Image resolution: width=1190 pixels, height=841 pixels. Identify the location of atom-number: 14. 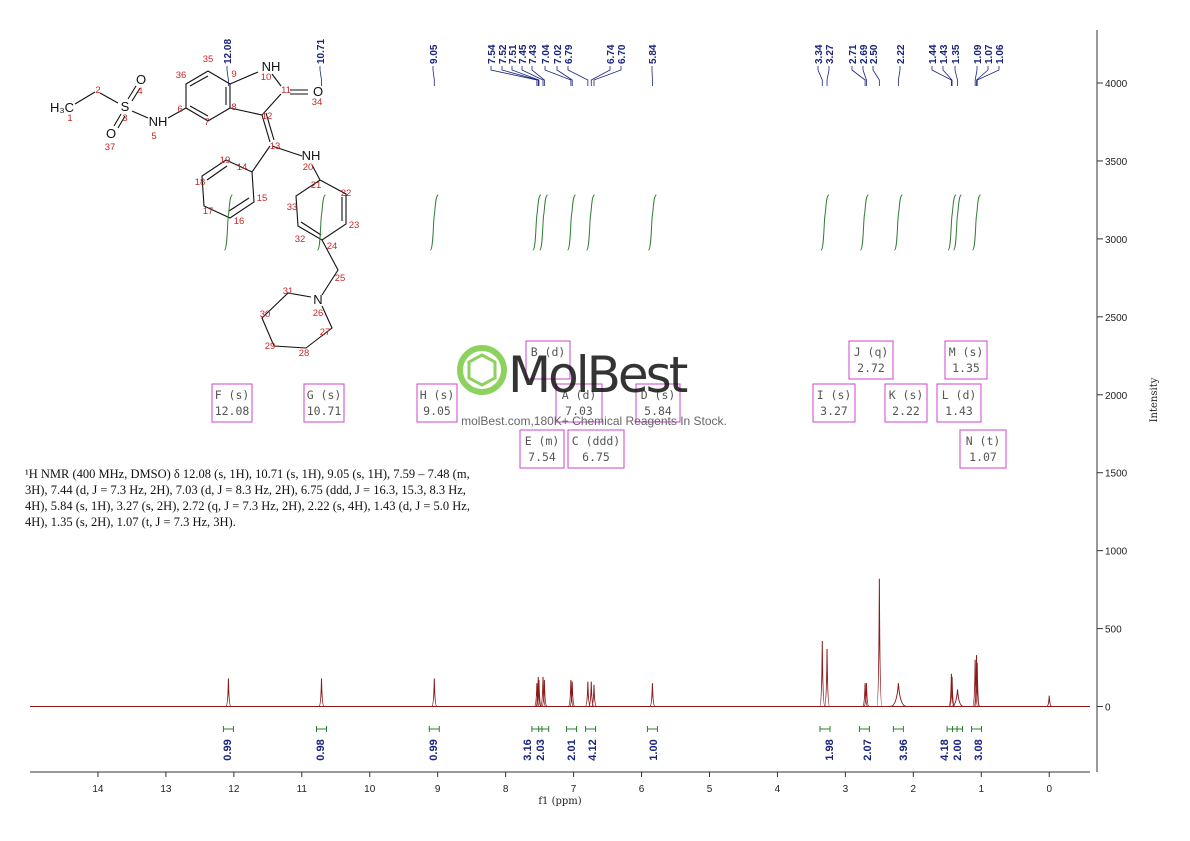
(242, 167).